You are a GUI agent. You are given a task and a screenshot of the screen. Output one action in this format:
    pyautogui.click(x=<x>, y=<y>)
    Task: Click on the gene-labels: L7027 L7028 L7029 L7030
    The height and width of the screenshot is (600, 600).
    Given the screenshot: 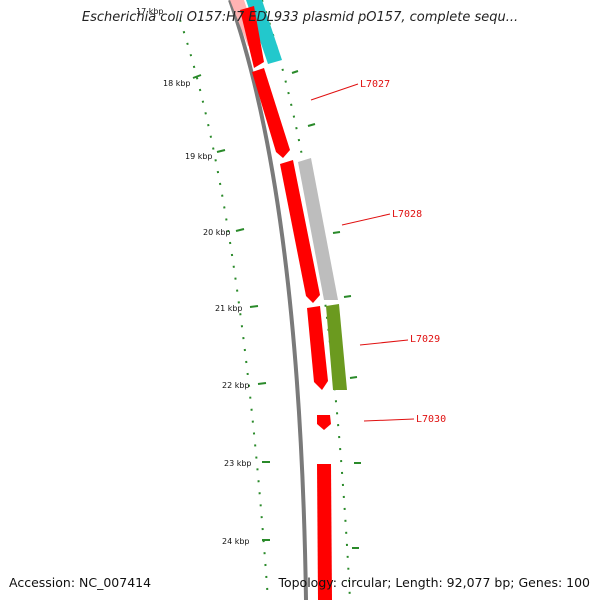 What is the action you would take?
    pyautogui.click(x=403, y=252)
    